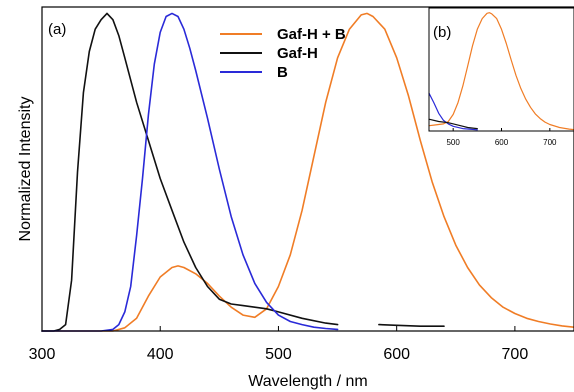 The width and height of the screenshot is (574, 392). I want to click on inset-x-tick-label-600: 600, so click(502, 142).